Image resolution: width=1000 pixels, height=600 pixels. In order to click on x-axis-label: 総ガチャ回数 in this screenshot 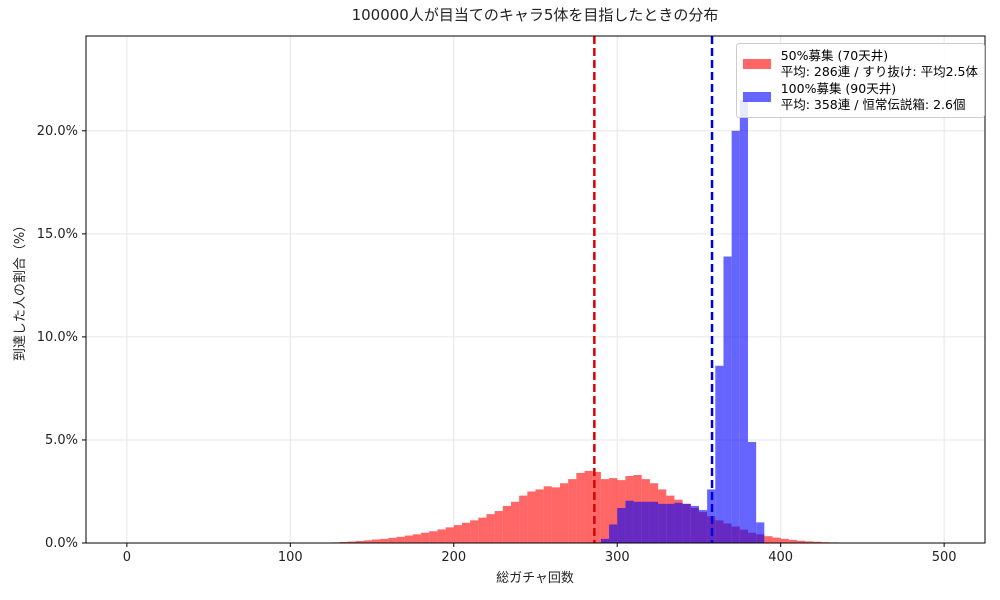, I will do `click(535, 578)`.